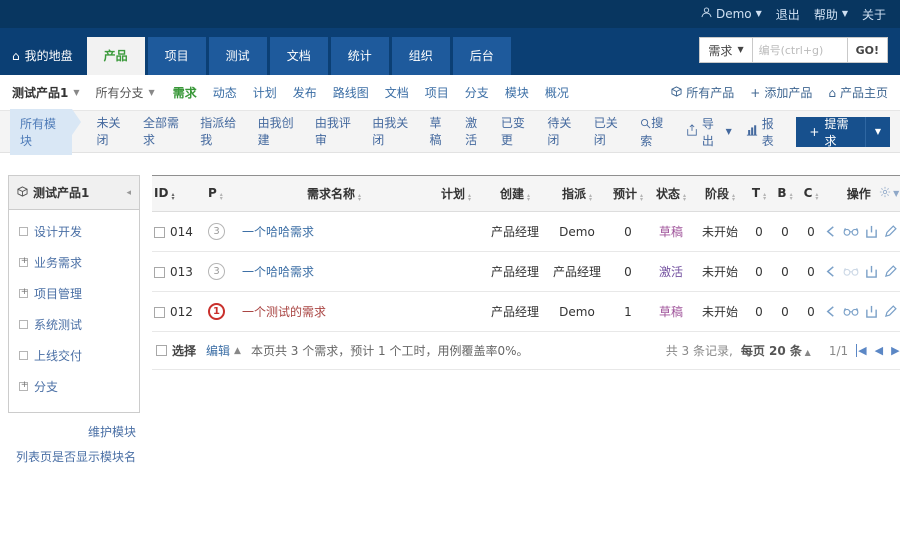 The height and width of the screenshot is (540, 900). What do you see at coordinates (184, 93) in the screenshot?
I see `submenu-story: 需求` at bounding box center [184, 93].